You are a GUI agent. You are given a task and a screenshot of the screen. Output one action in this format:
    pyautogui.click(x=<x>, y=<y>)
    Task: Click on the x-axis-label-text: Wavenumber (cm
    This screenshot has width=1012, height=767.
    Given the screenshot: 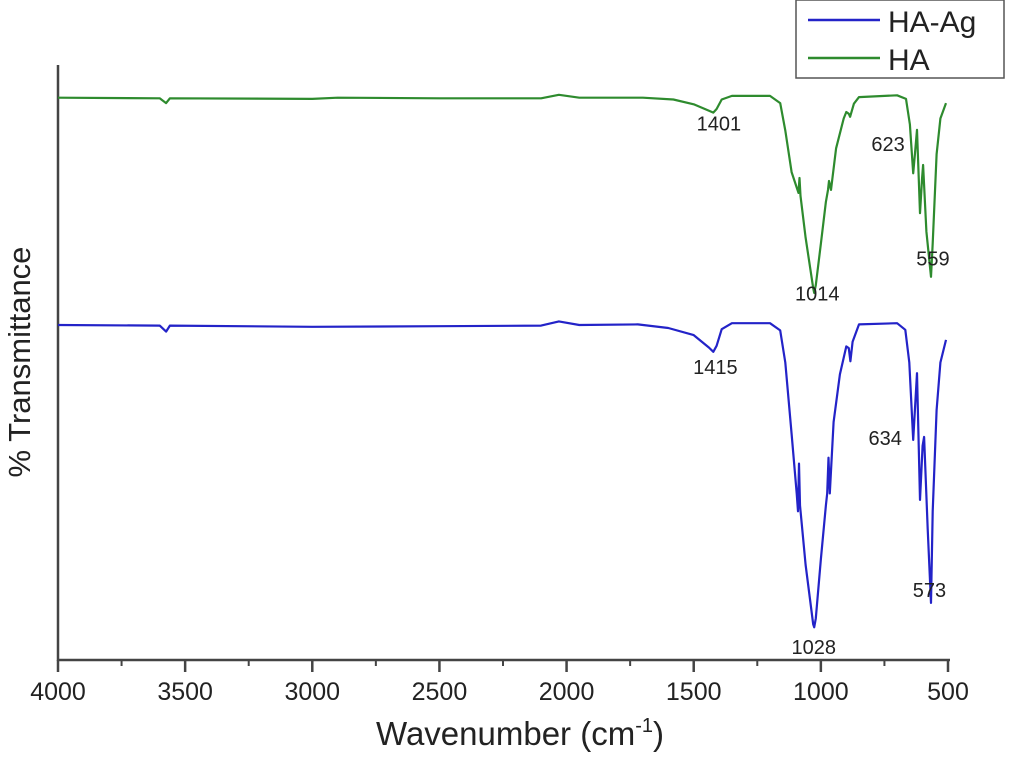 What is the action you would take?
    pyautogui.click(x=505, y=733)
    